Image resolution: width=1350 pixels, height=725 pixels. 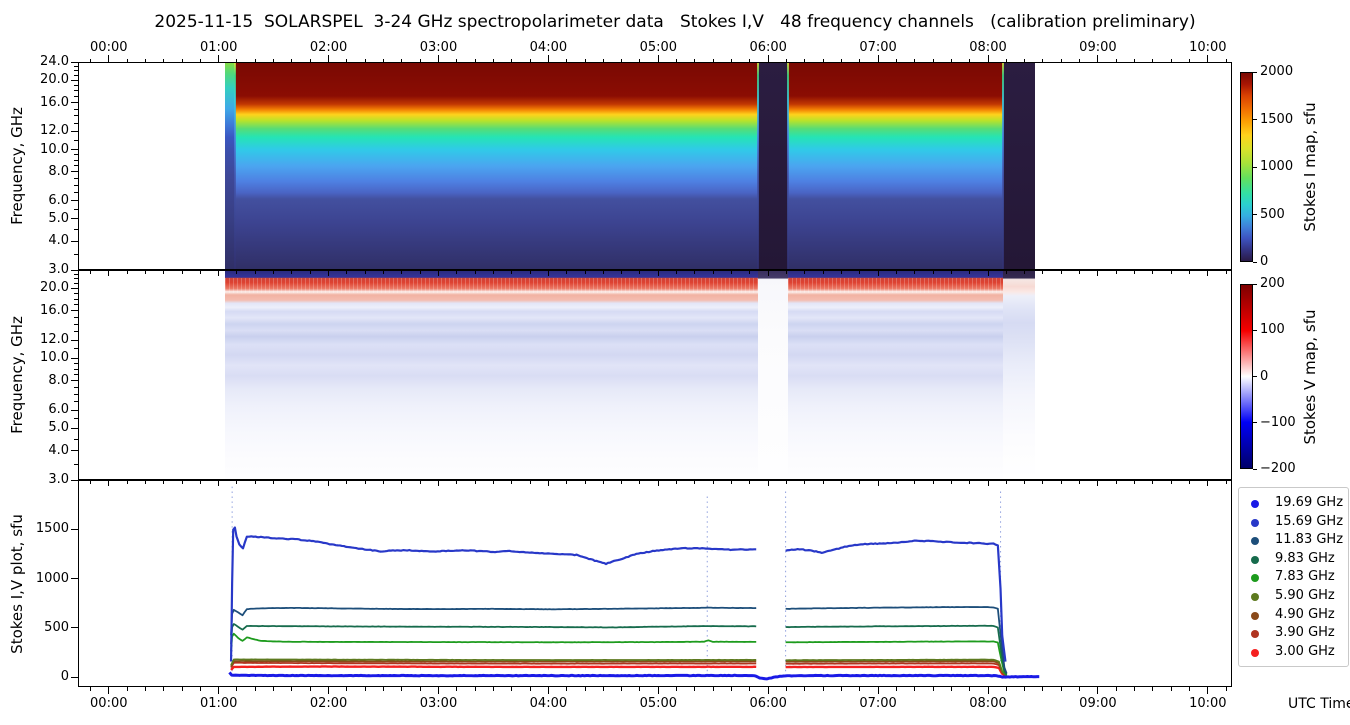 What do you see at coordinates (493, 594) in the screenshot?
I see `series-line-15-69-GHz` at bounding box center [493, 594].